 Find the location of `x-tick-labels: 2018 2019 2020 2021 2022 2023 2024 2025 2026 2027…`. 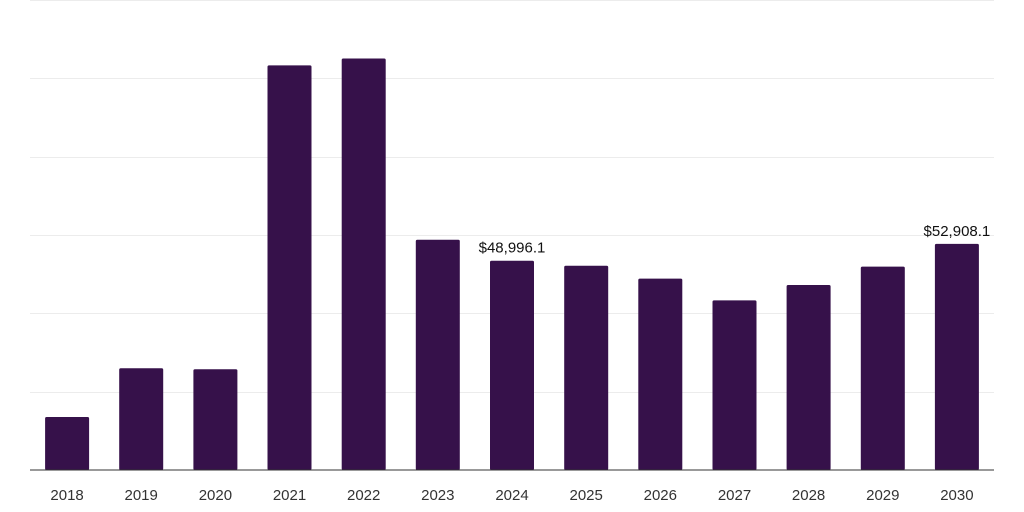

x-tick-labels: 2018 2019 2020 2021 2022 2023 2024 2025 2026 2027… is located at coordinates (511, 495).